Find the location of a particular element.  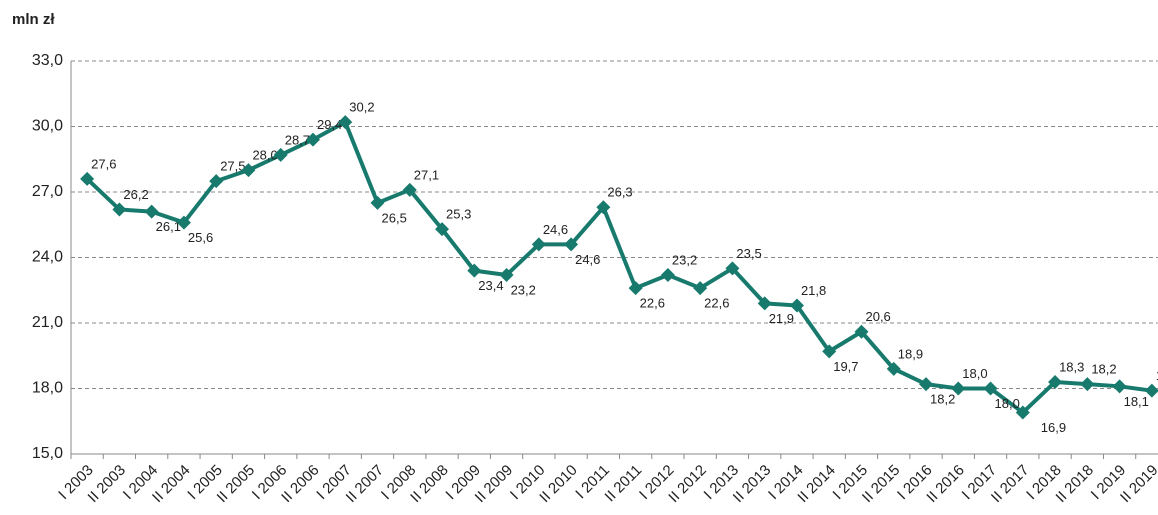

data-label: 28,7 is located at coordinates (297, 139).